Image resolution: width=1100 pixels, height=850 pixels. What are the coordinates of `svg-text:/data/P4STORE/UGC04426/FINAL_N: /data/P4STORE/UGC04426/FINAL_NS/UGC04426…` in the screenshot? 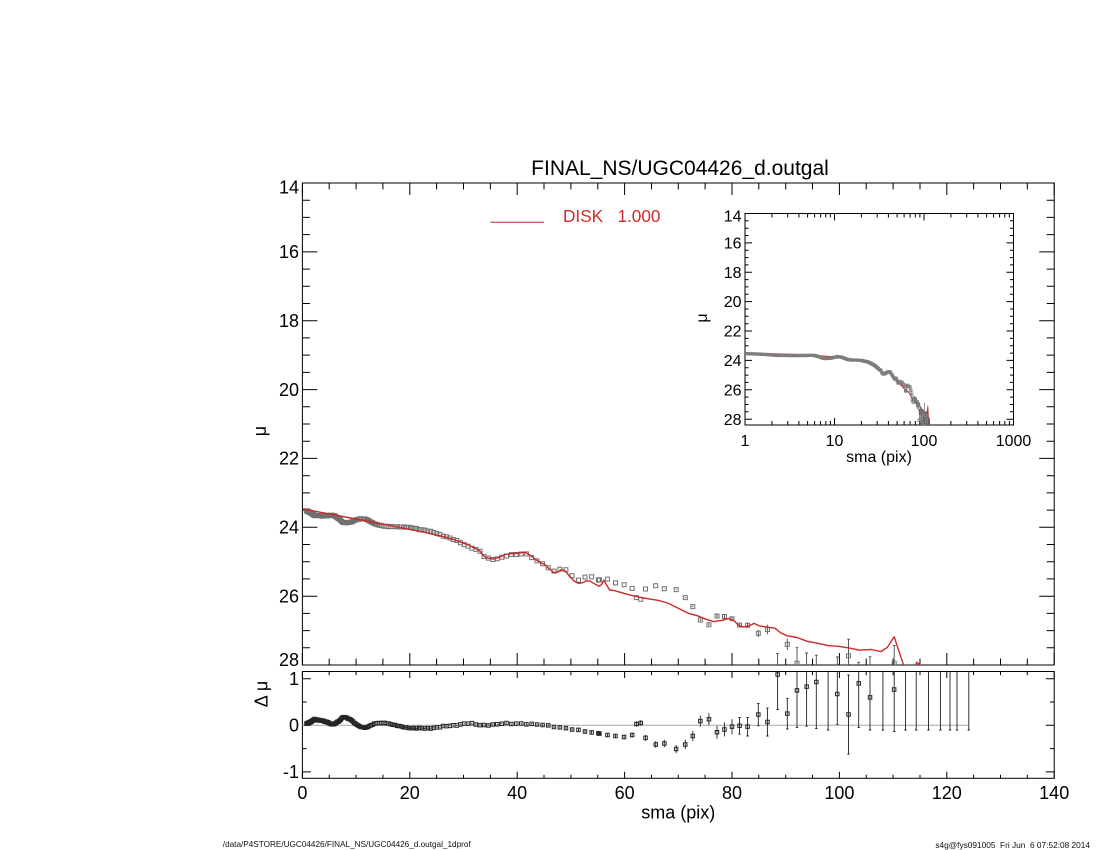 It's located at (347, 844).